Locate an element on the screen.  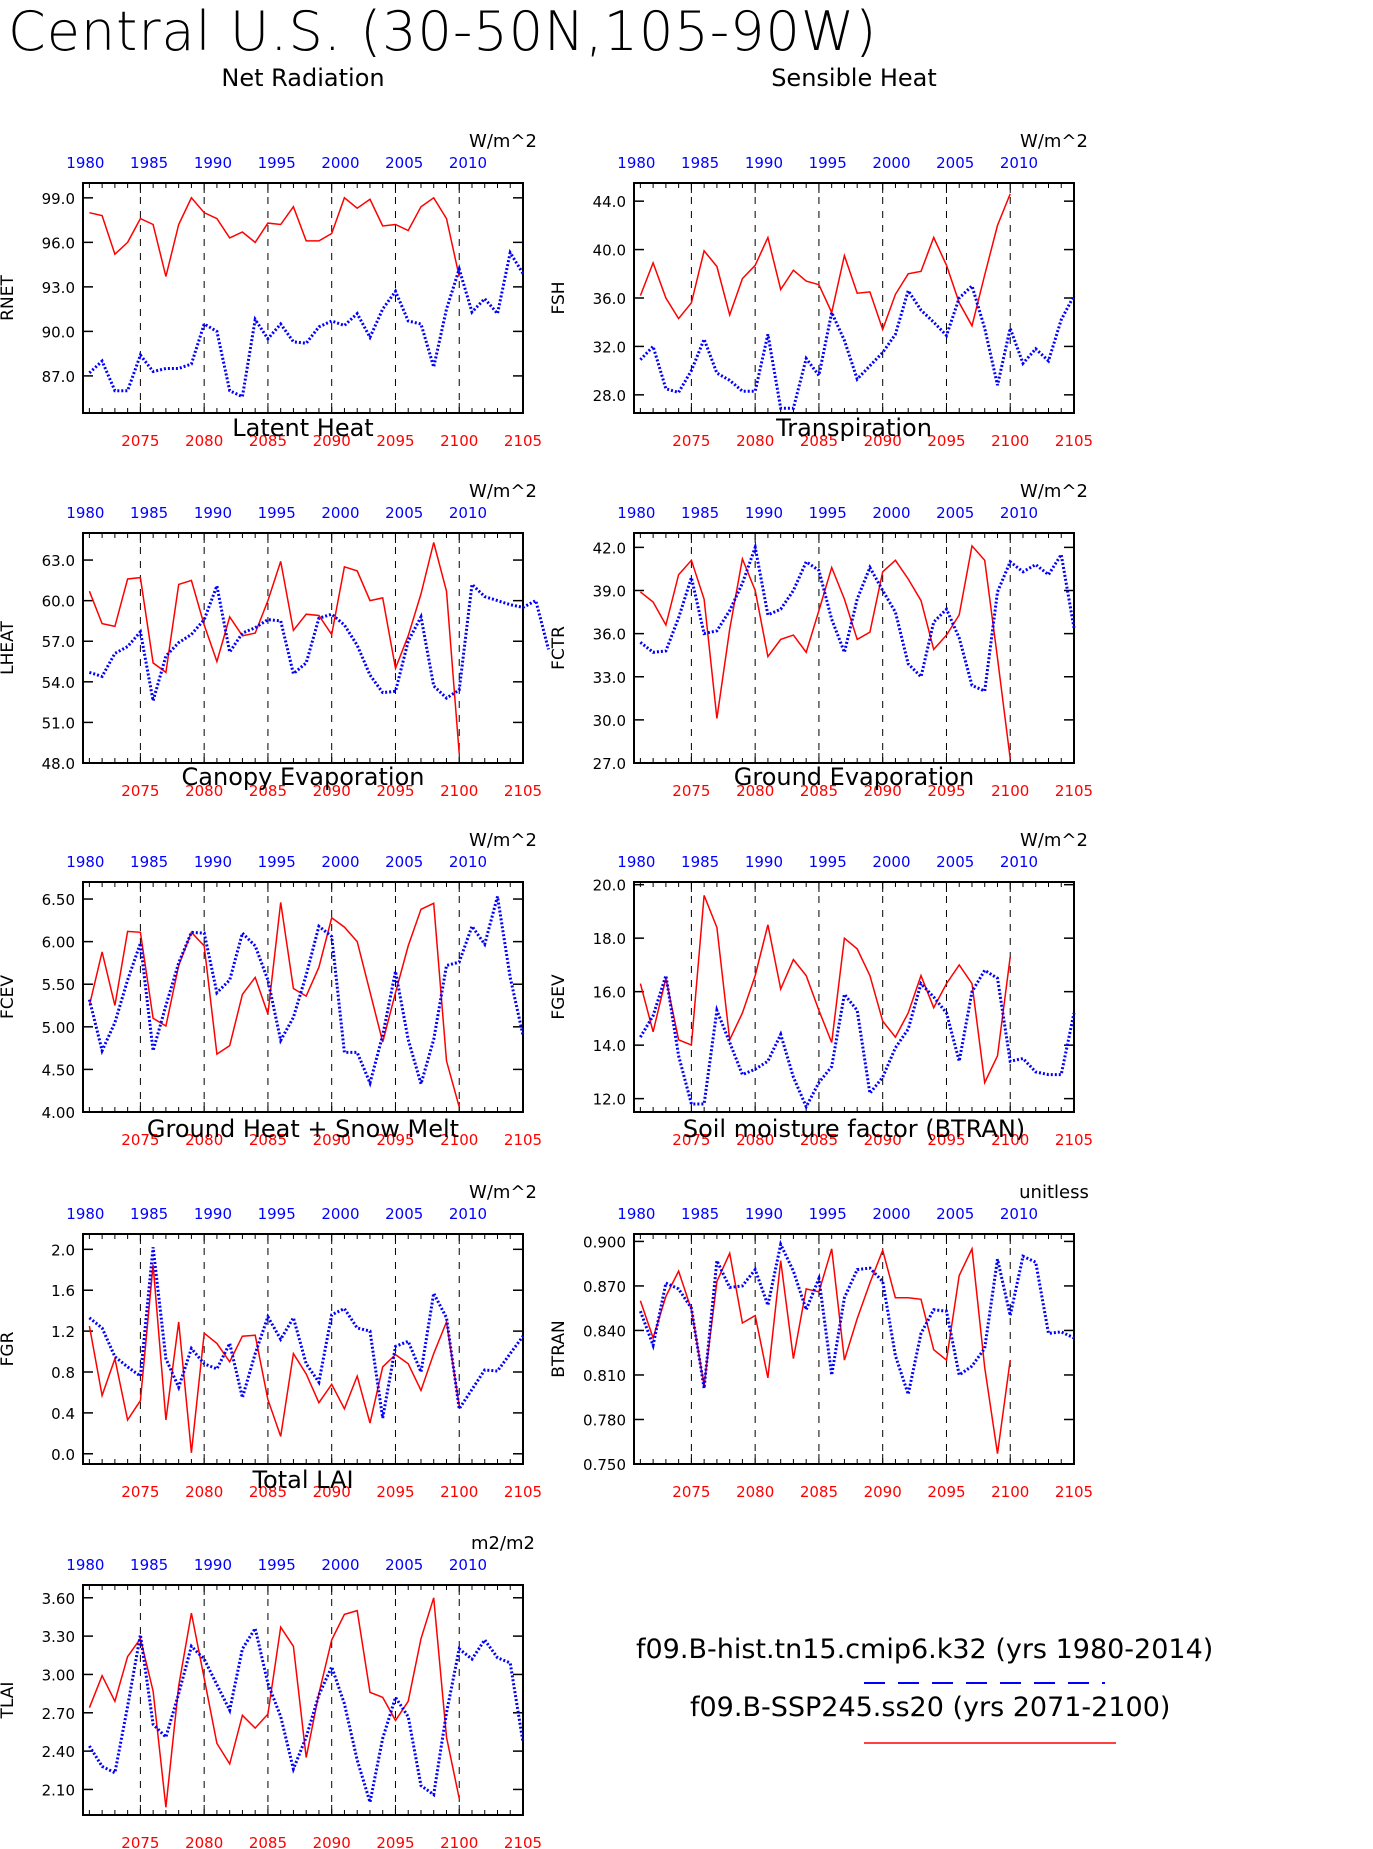
y-tick-label: 42.0 is located at coordinates (609, 548).